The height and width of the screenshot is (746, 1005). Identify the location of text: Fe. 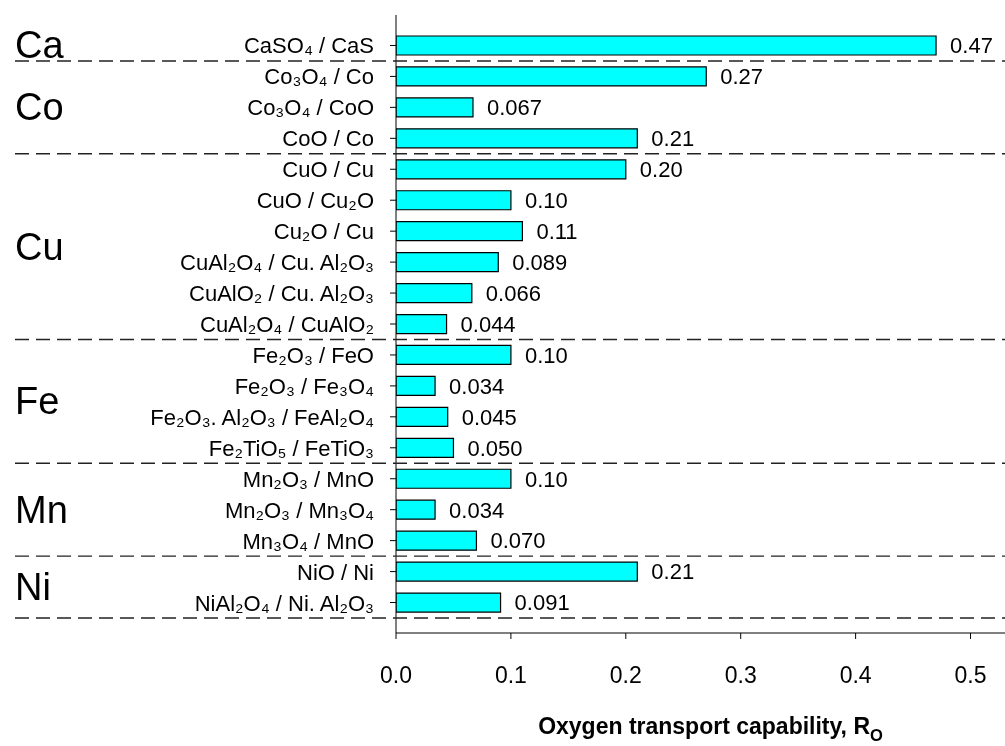
(37, 401).